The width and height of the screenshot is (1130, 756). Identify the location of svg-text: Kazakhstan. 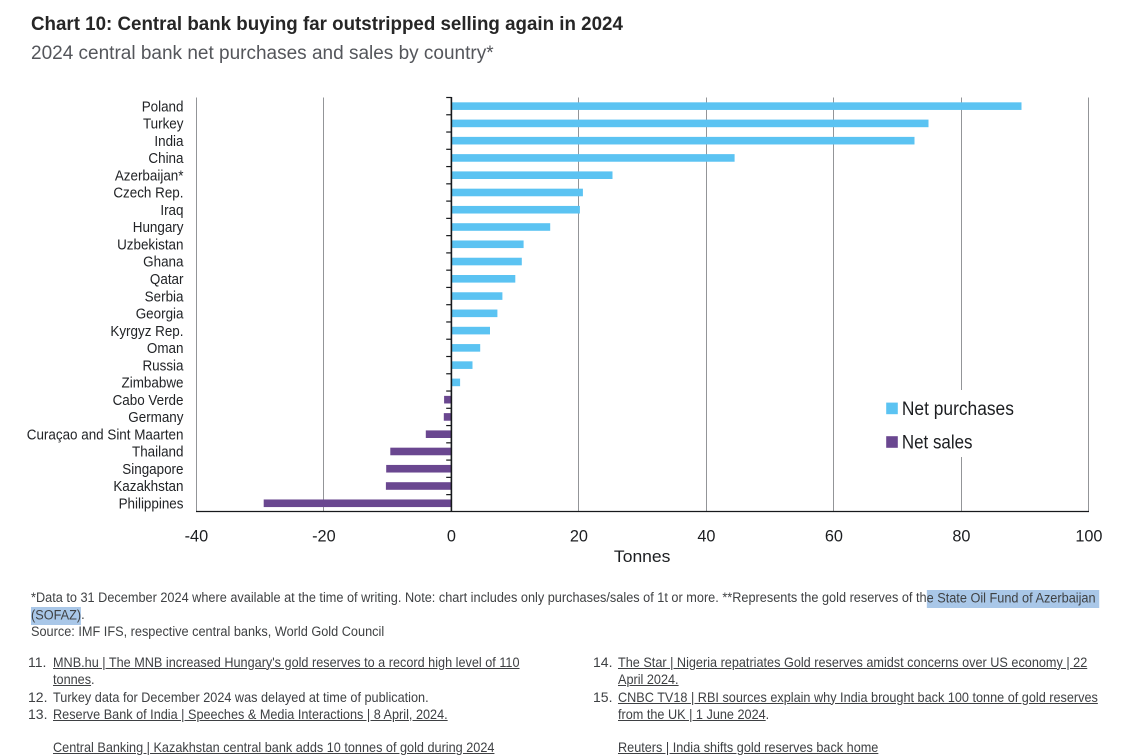
(148, 486).